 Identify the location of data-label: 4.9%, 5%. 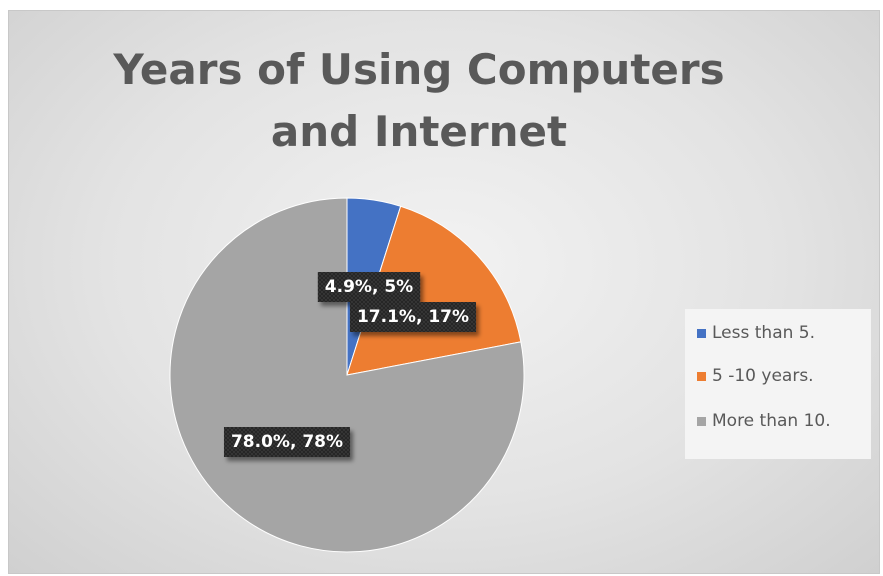
(369, 287).